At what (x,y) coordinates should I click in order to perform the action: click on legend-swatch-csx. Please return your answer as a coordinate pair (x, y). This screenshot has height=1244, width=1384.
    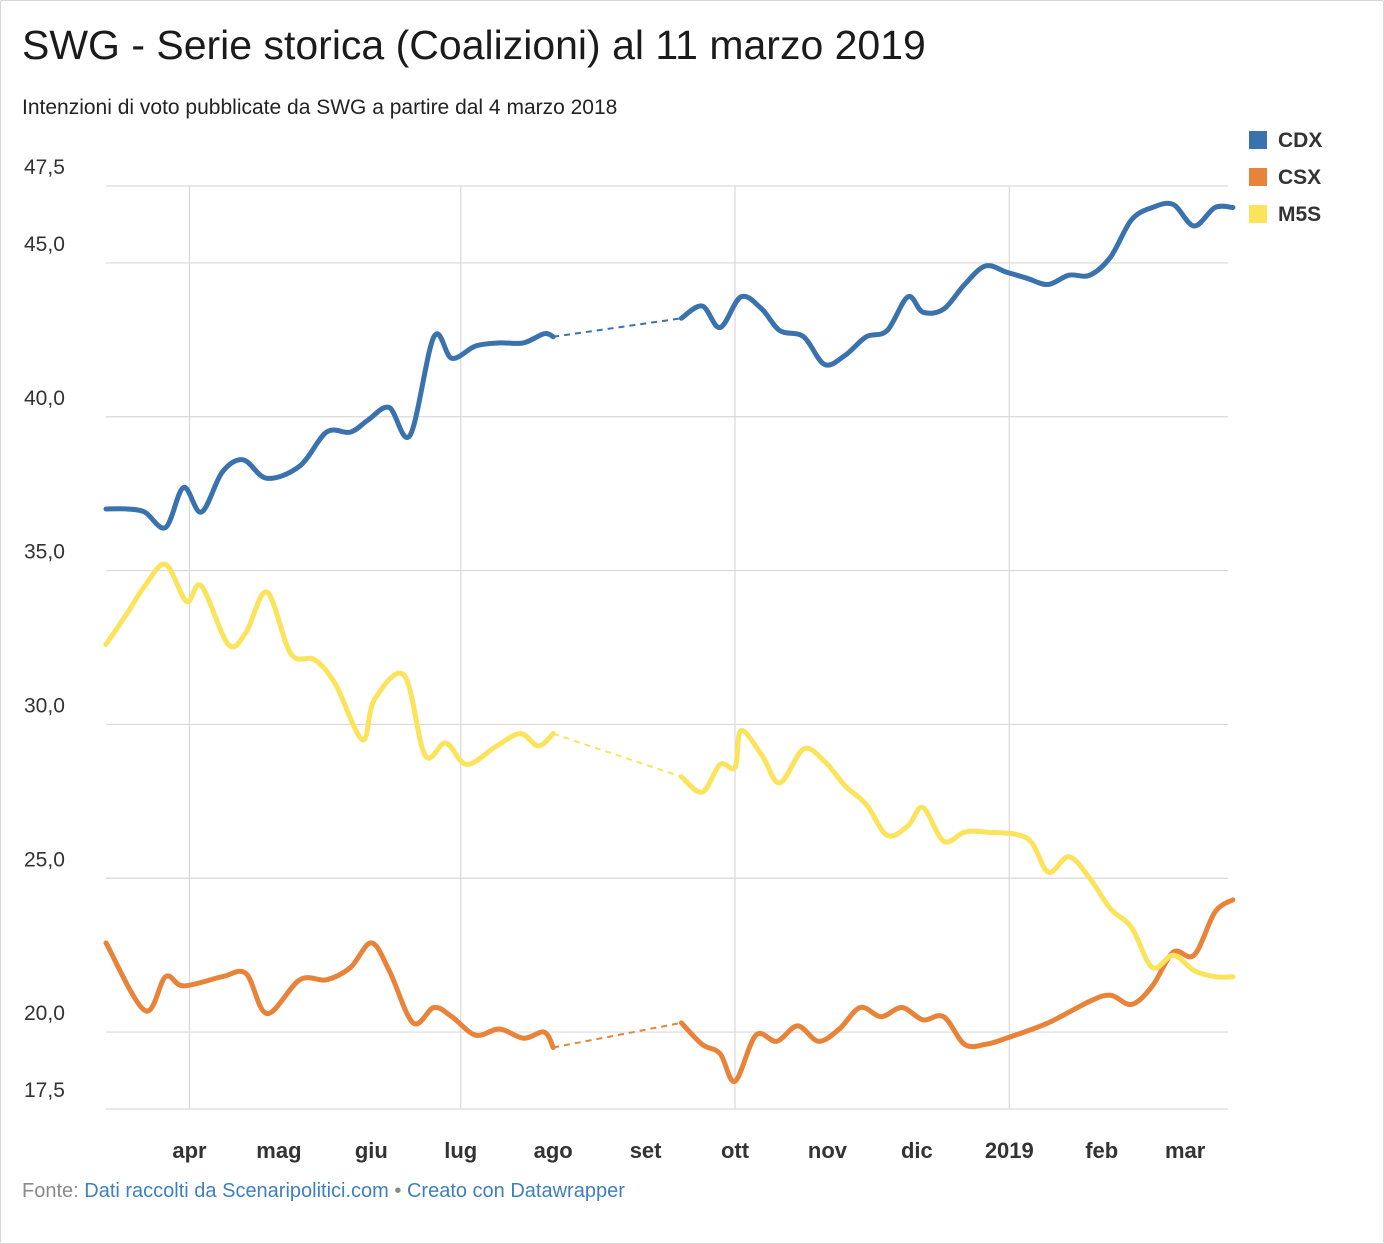
    Looking at the image, I should click on (1258, 177).